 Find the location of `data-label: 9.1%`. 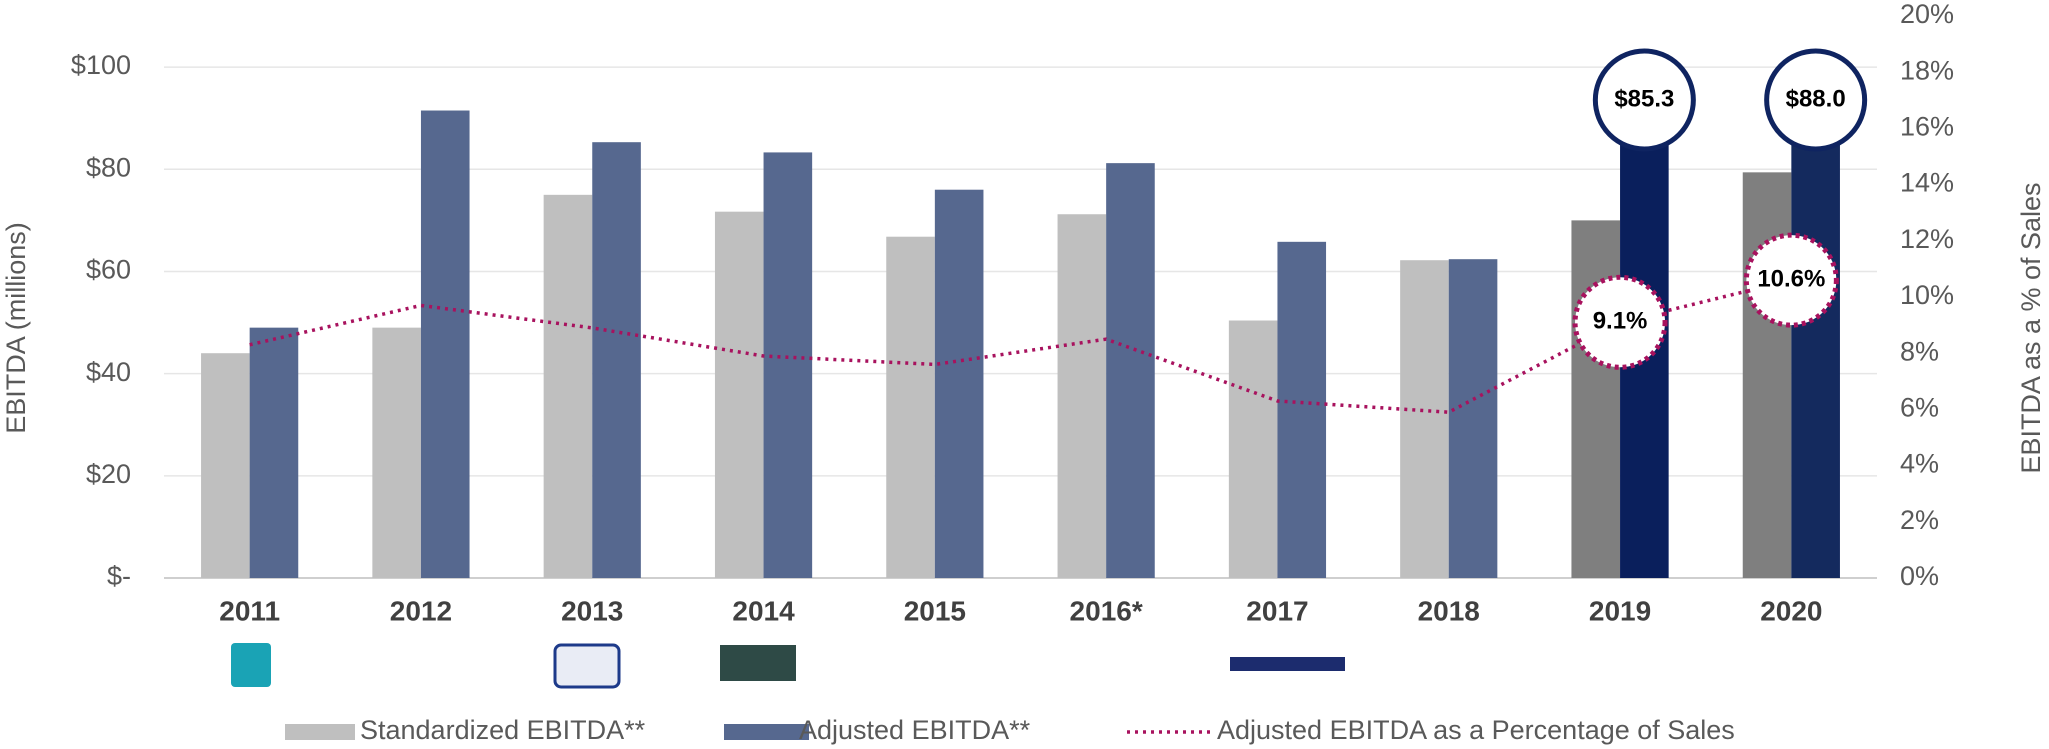

data-label: 9.1% is located at coordinates (1620, 321).